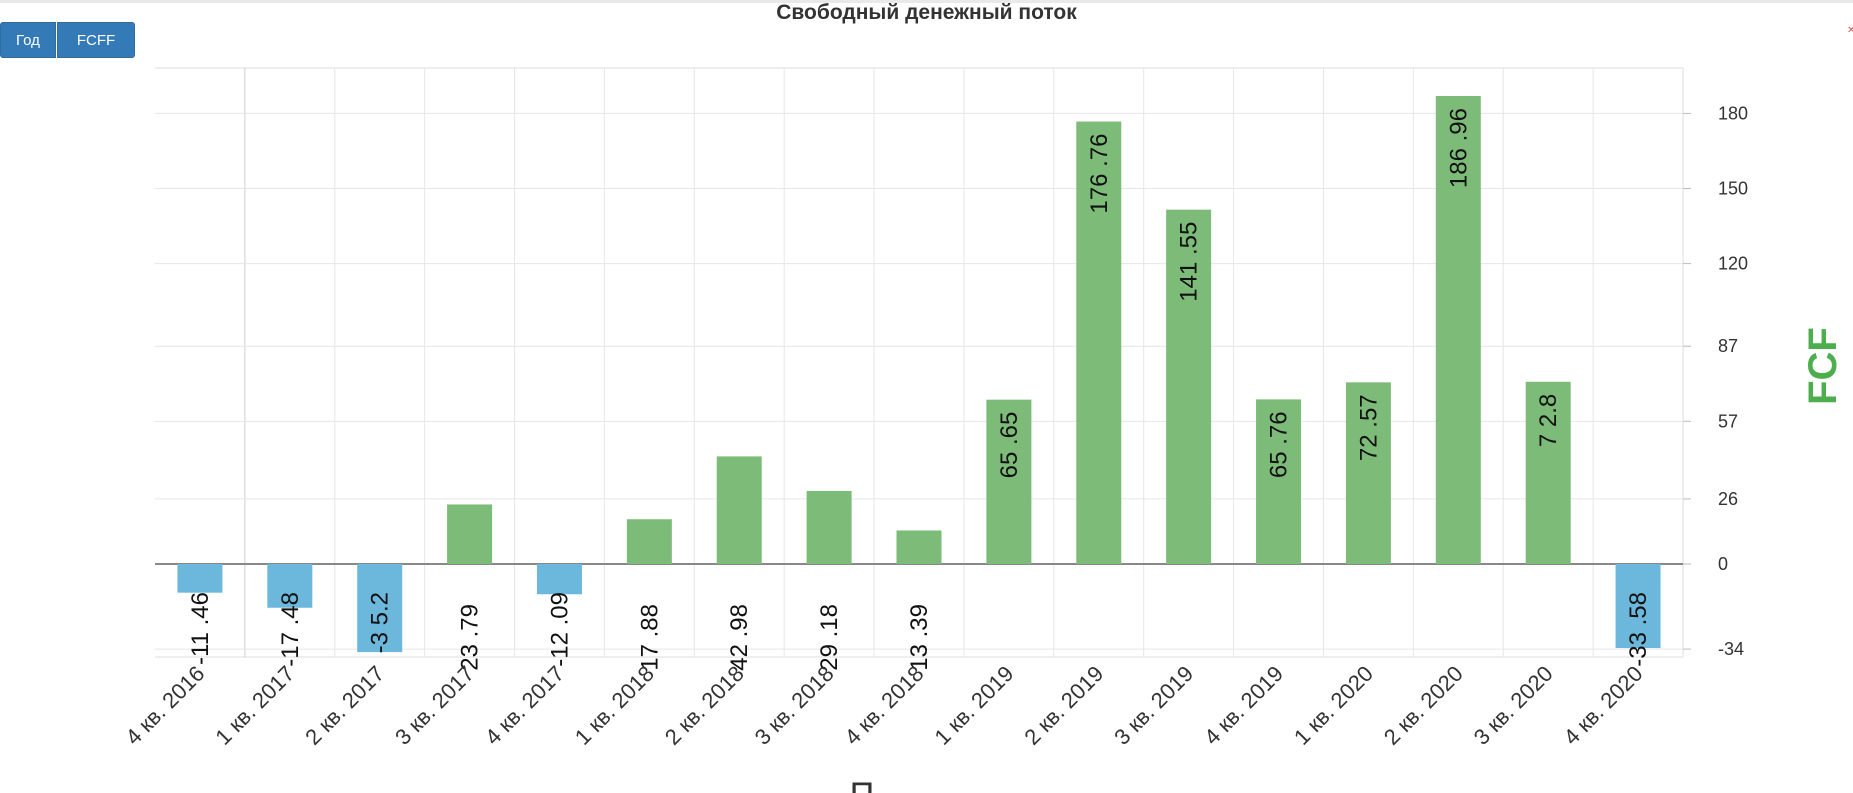 The image size is (1853, 793). What do you see at coordinates (1099, 174) in the screenshot?
I see `data-label: 176 .76` at bounding box center [1099, 174].